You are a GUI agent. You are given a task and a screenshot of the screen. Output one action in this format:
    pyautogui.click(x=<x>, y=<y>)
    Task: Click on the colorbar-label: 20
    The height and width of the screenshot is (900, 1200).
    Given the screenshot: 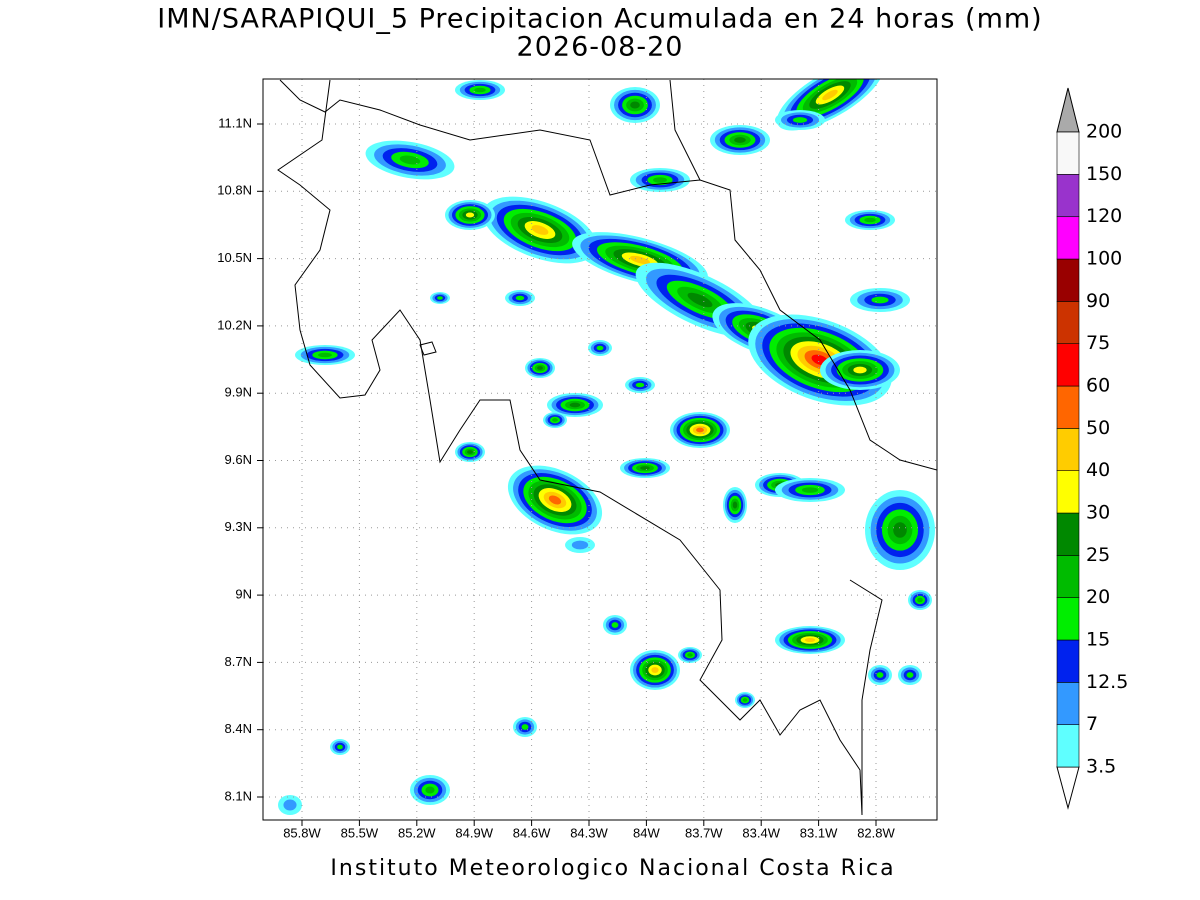 What is the action you would take?
    pyautogui.click(x=1098, y=597)
    